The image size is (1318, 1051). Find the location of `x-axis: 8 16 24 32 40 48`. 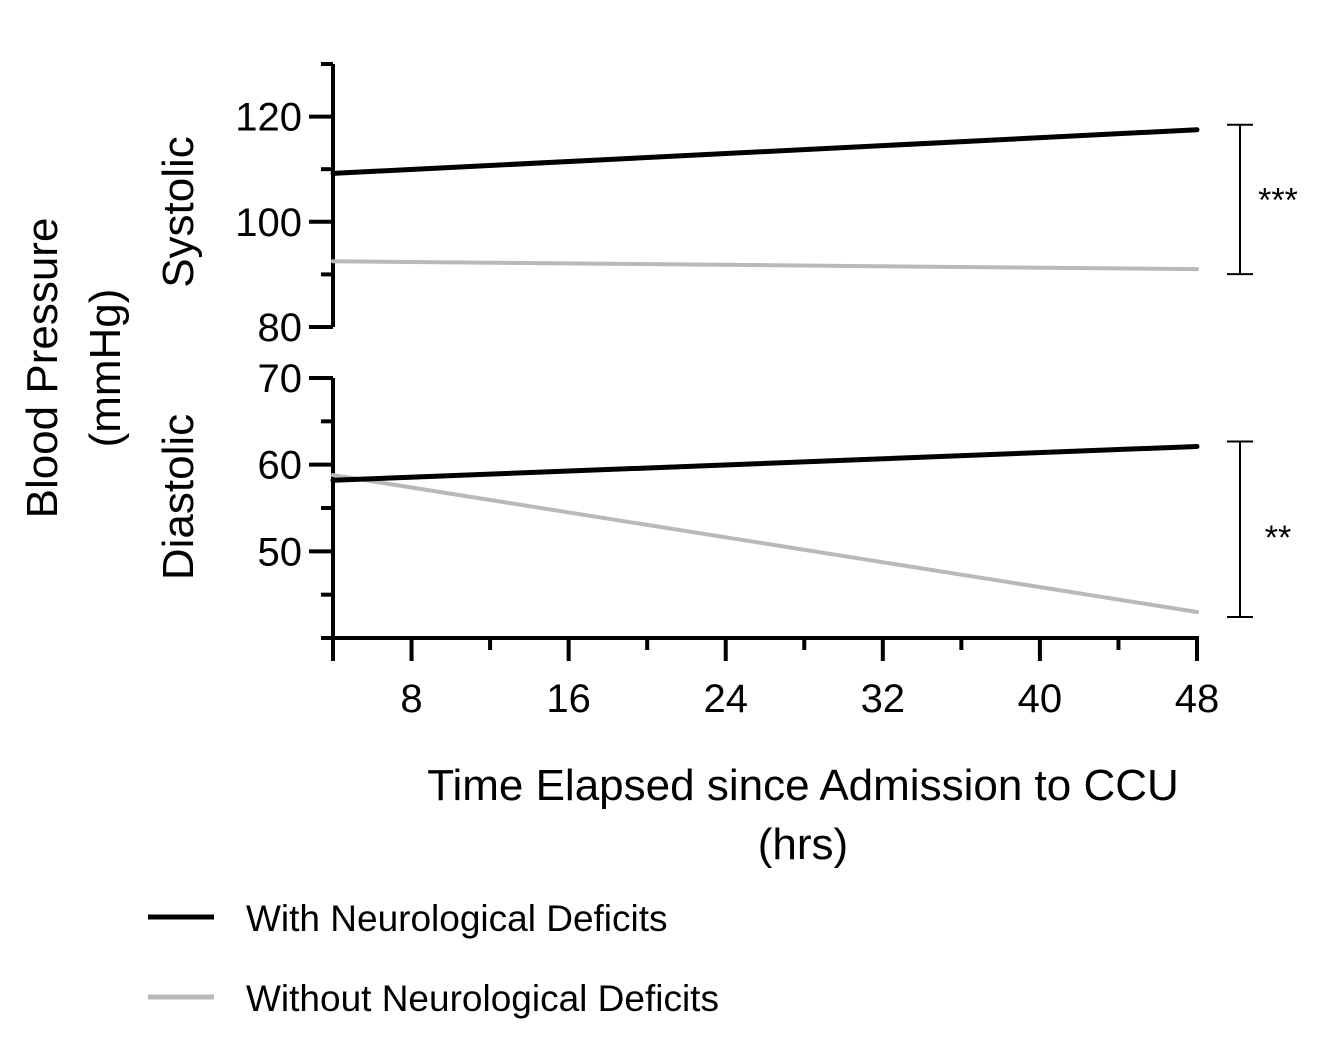

x-axis: 8 16 24 32 40 48 is located at coordinates (775, 678).